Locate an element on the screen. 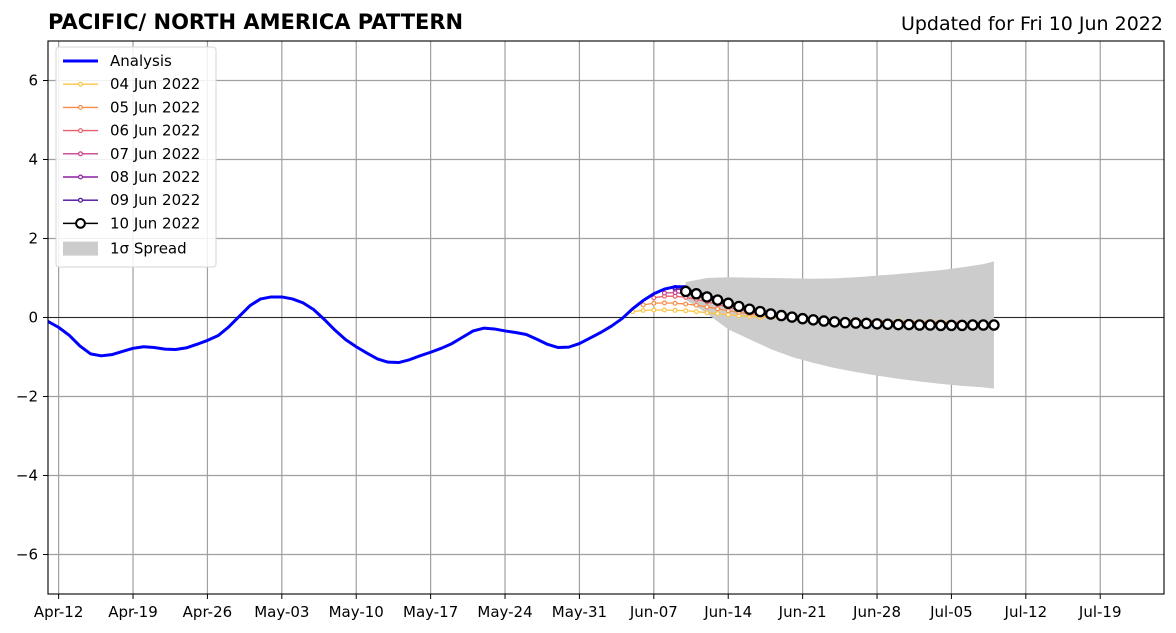  x-tick-label: May-17 is located at coordinates (430, 612).